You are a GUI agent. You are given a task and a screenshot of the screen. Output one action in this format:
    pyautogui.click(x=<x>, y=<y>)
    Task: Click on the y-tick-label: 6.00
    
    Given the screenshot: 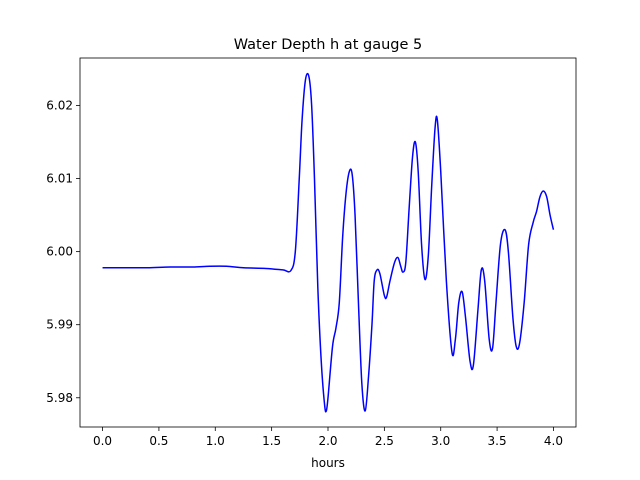 What is the action you would take?
    pyautogui.click(x=59, y=252)
    